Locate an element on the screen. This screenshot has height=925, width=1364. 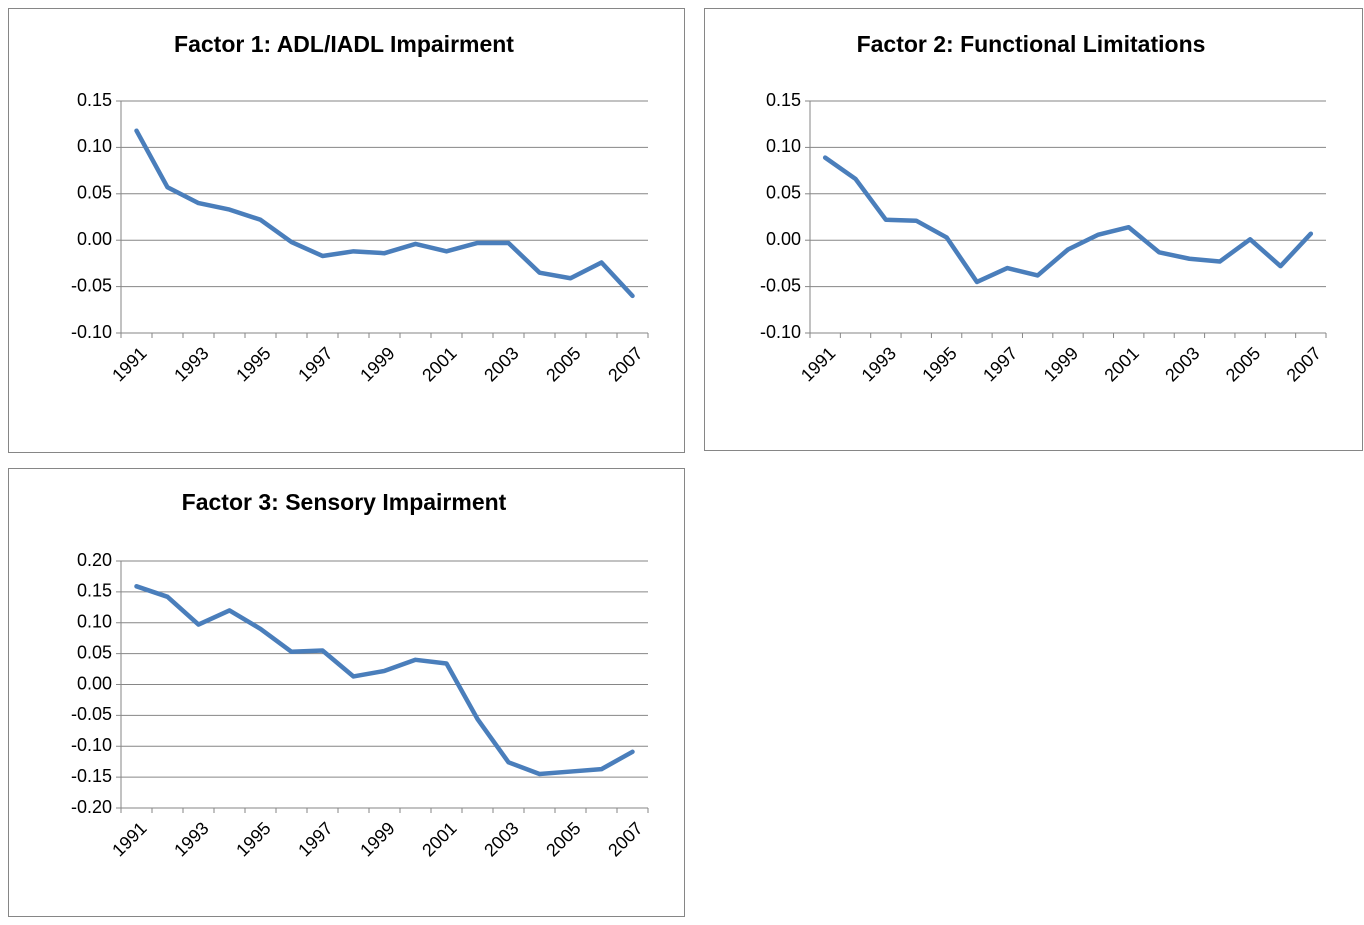
y-tick-label: -0.20 is located at coordinates (91, 807).